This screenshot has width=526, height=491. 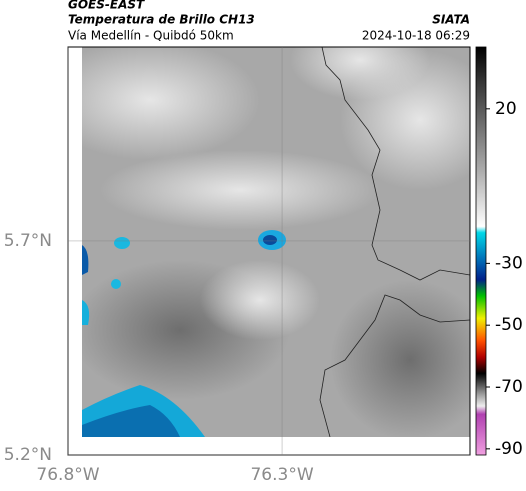 What do you see at coordinates (509, 387) in the screenshot?
I see `colorbar-tick-label: -70` at bounding box center [509, 387].